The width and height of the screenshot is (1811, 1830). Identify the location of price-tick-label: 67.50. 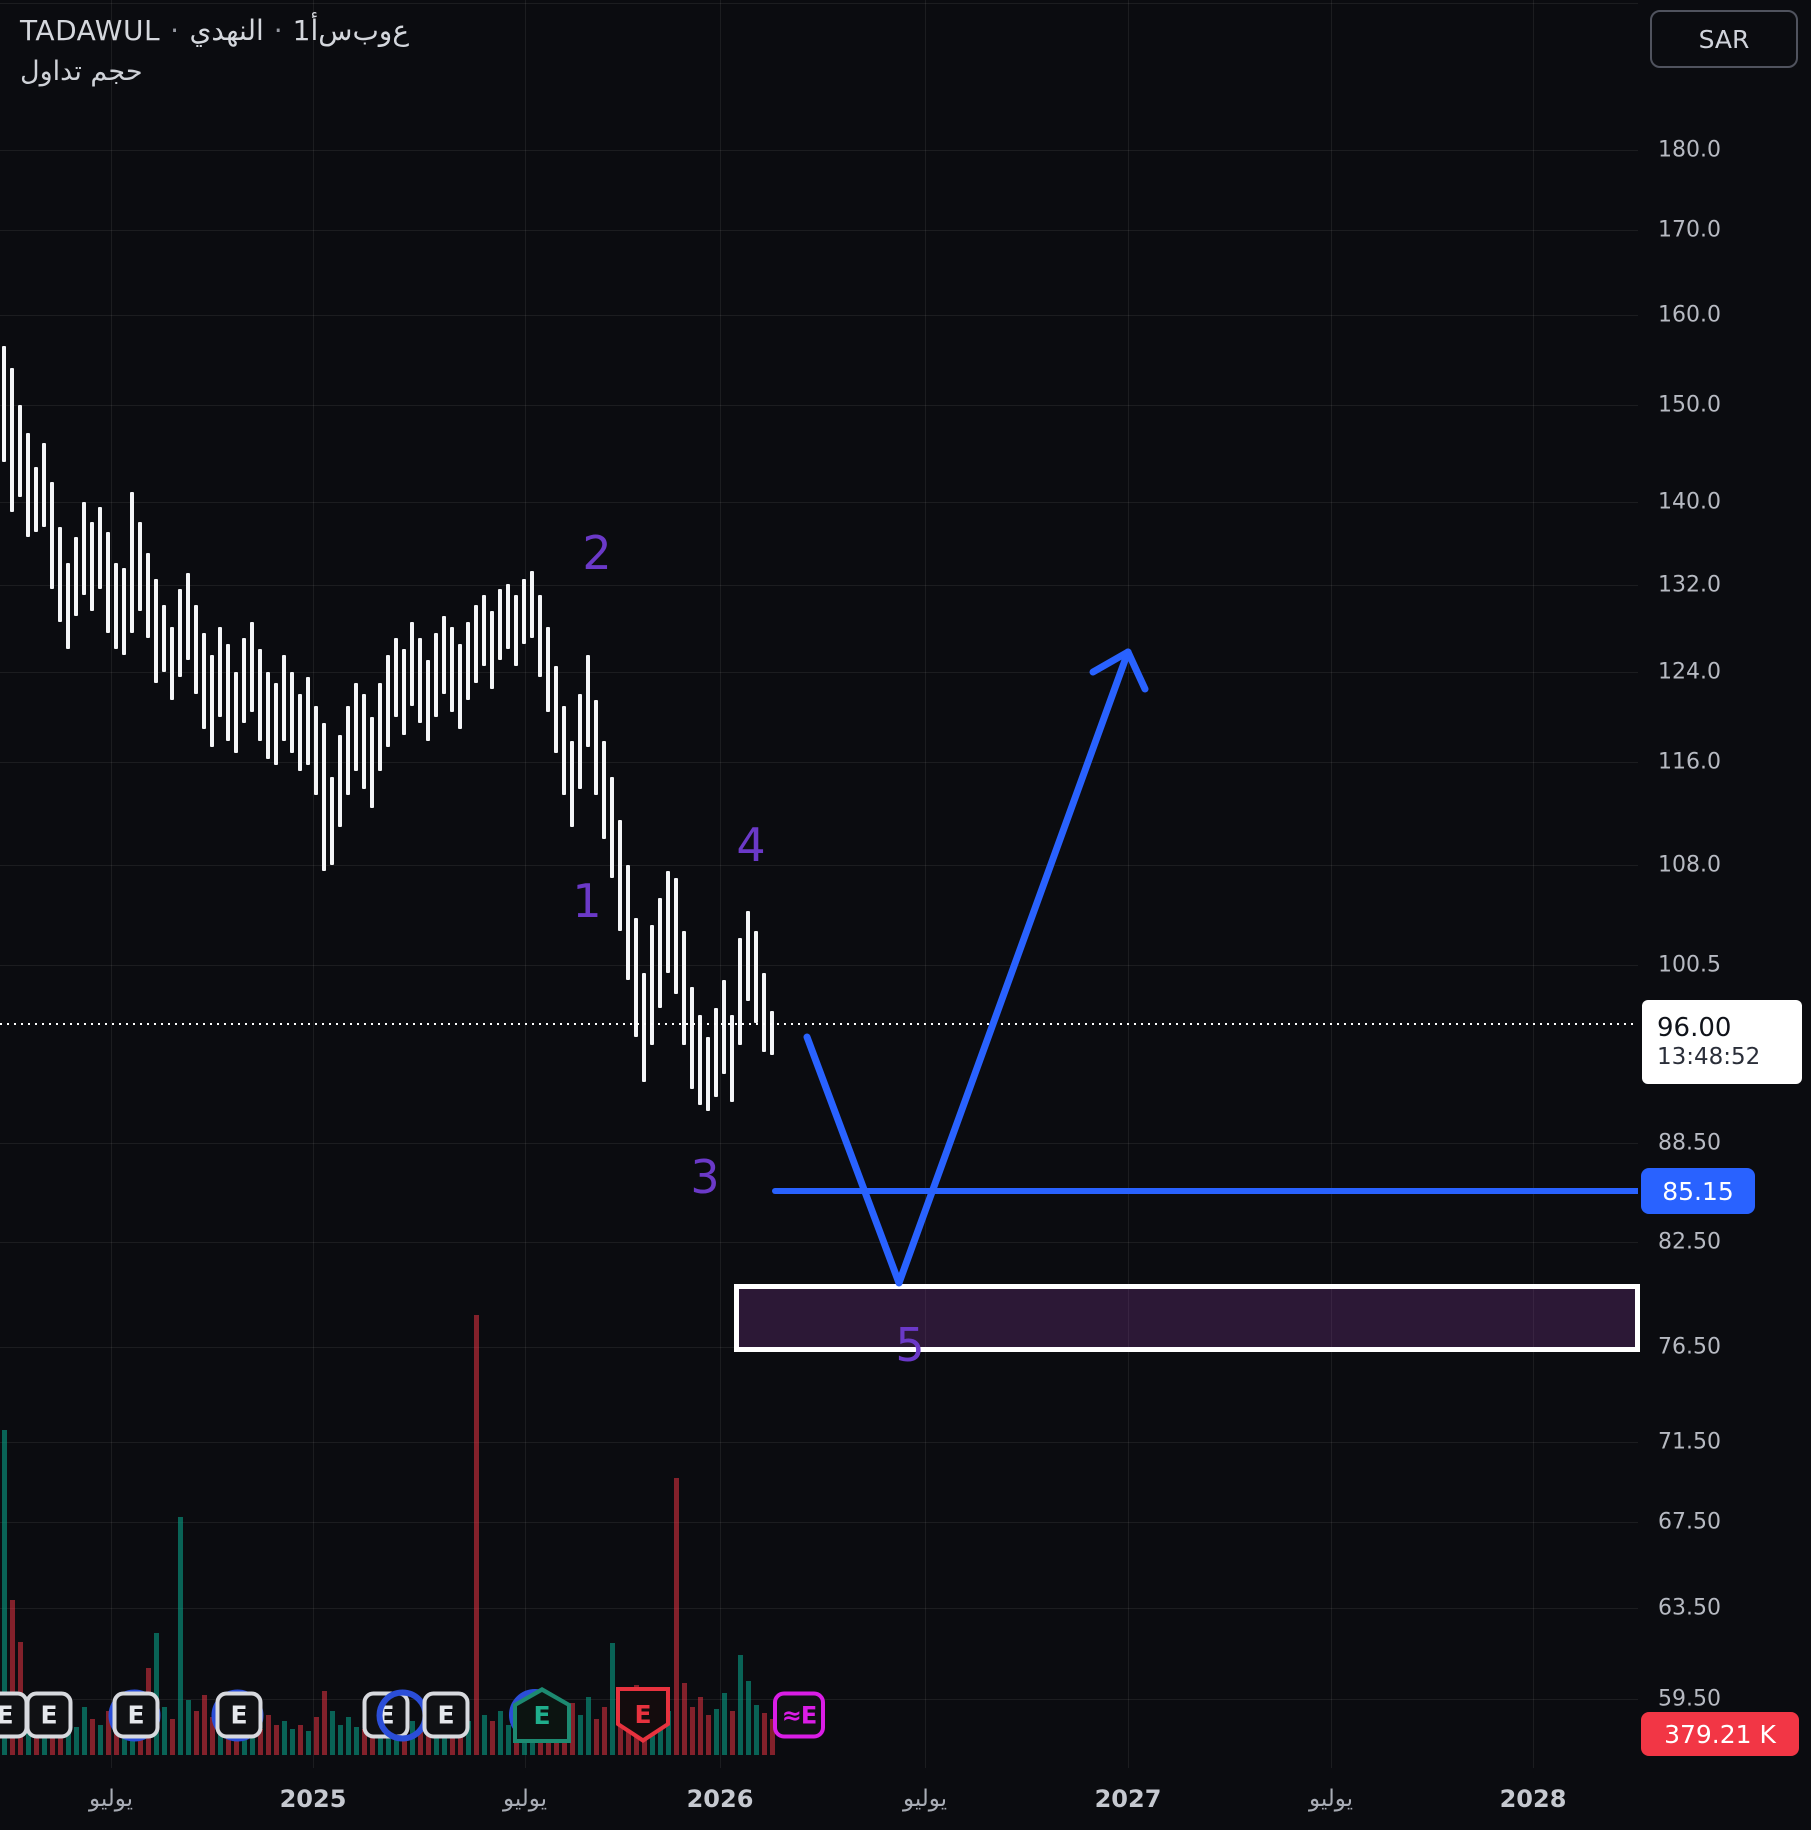
(1689, 1522).